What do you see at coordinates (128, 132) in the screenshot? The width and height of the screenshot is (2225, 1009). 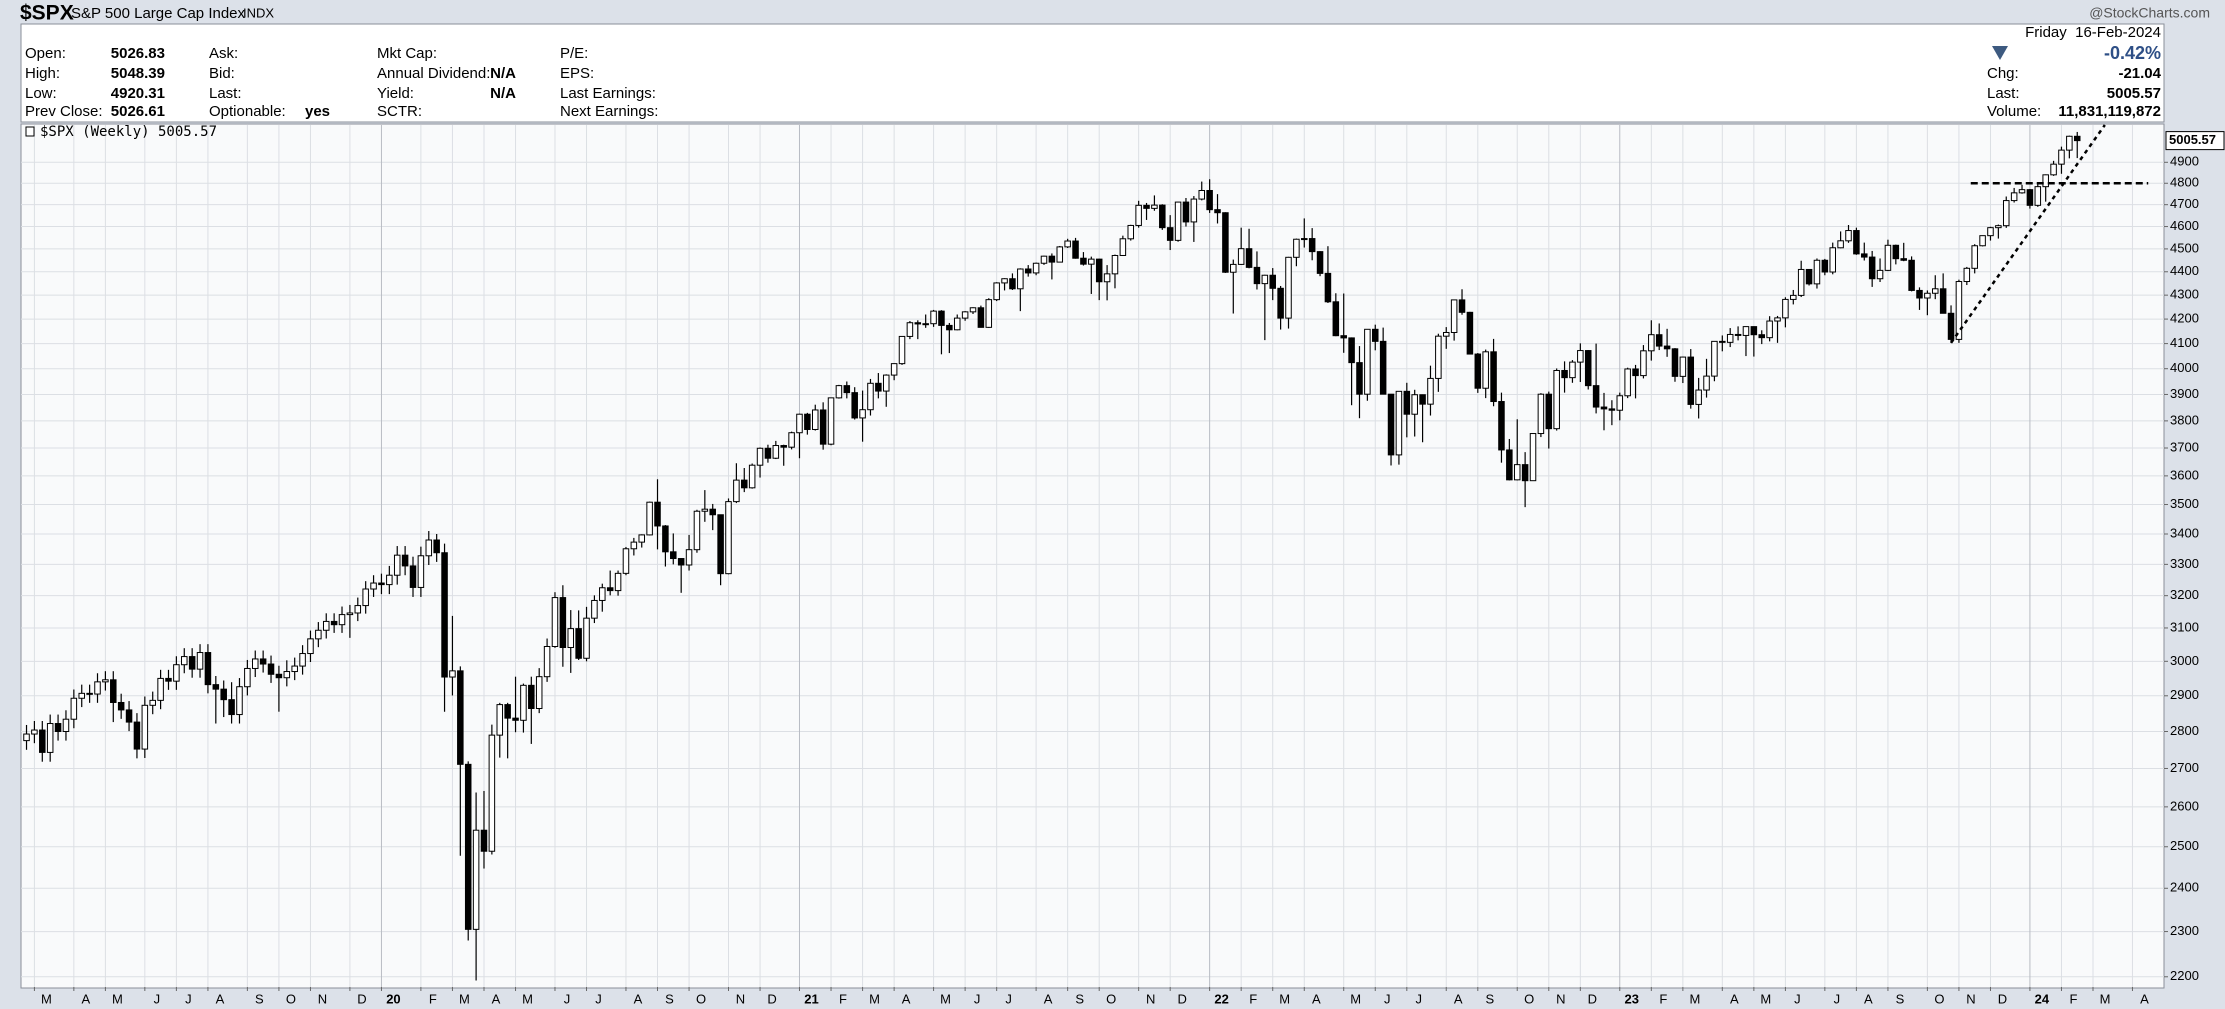 I see `legend-text: $SPX (Weekly) 5005.57` at bounding box center [128, 132].